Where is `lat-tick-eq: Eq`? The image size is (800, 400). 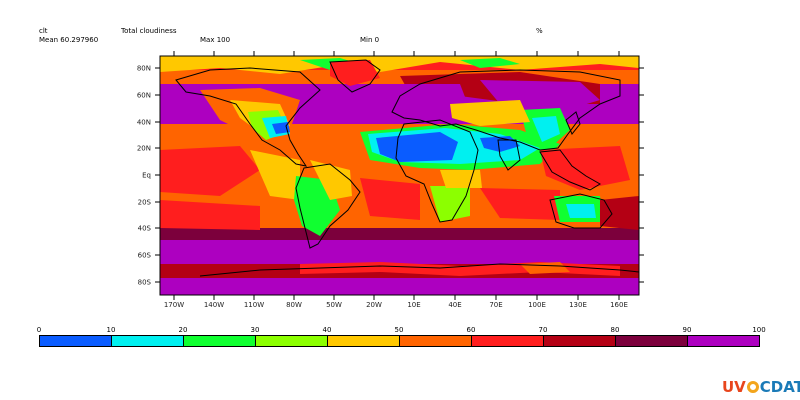 lat-tick-eq: Eq is located at coordinates (393, 176).